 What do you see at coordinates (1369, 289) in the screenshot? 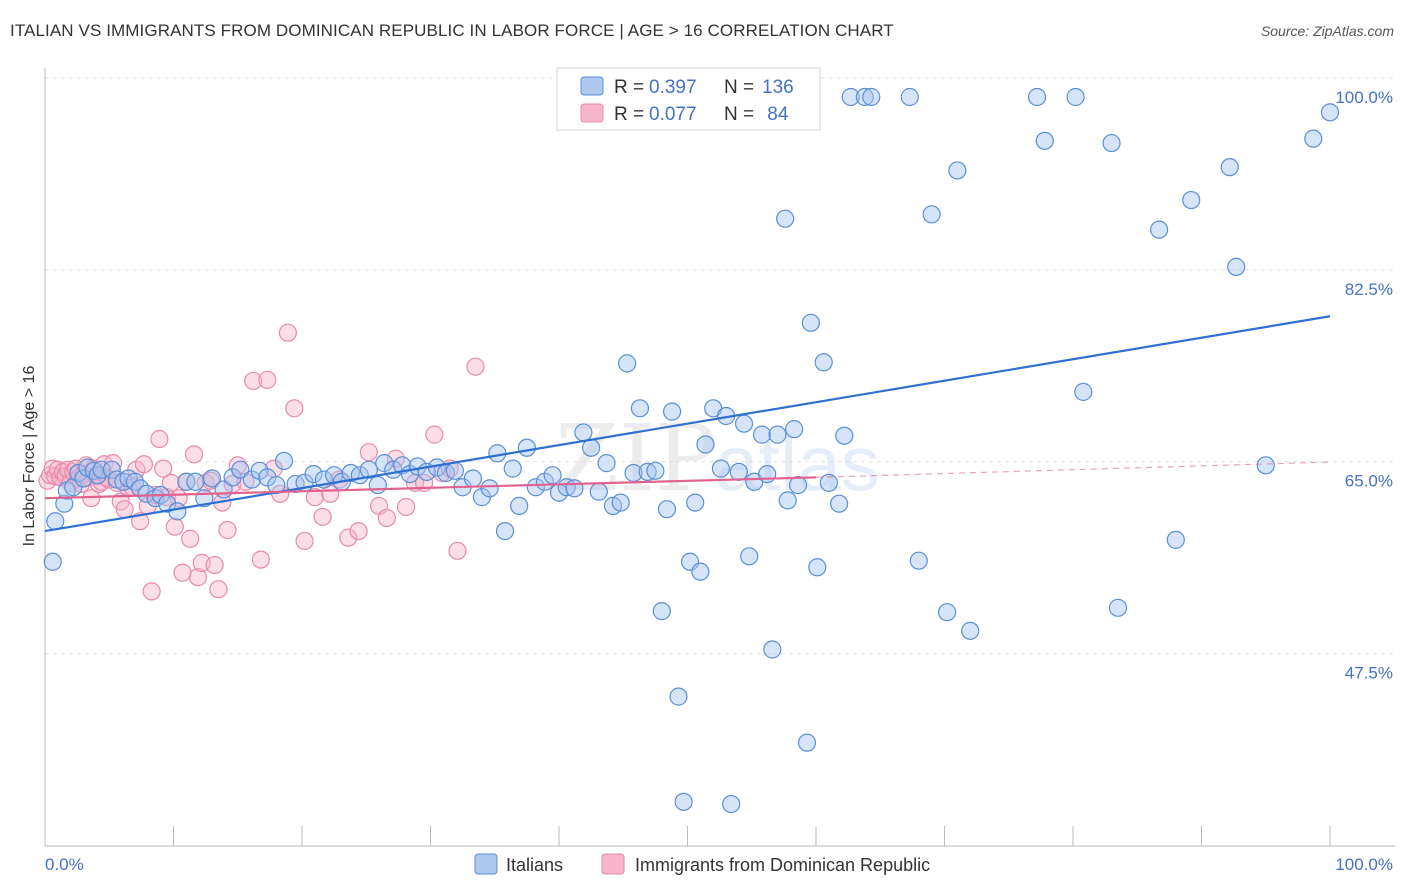
I see `y-tick-label: 82.5%` at bounding box center [1369, 289].